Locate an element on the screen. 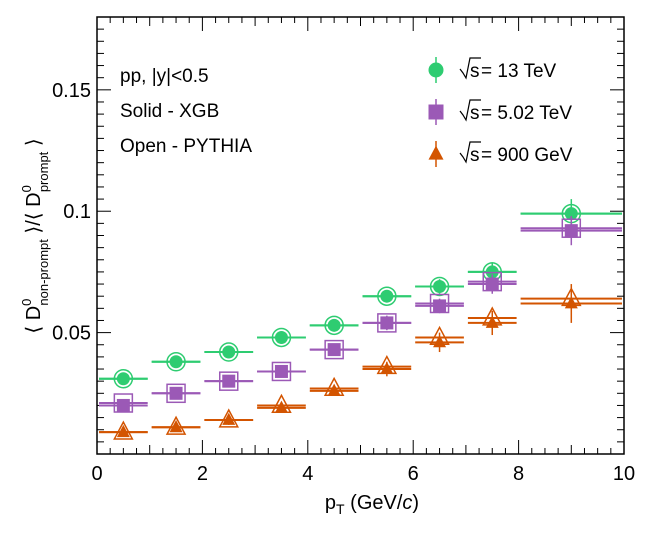  legend-label: = 900 GeV is located at coordinates (527, 155).